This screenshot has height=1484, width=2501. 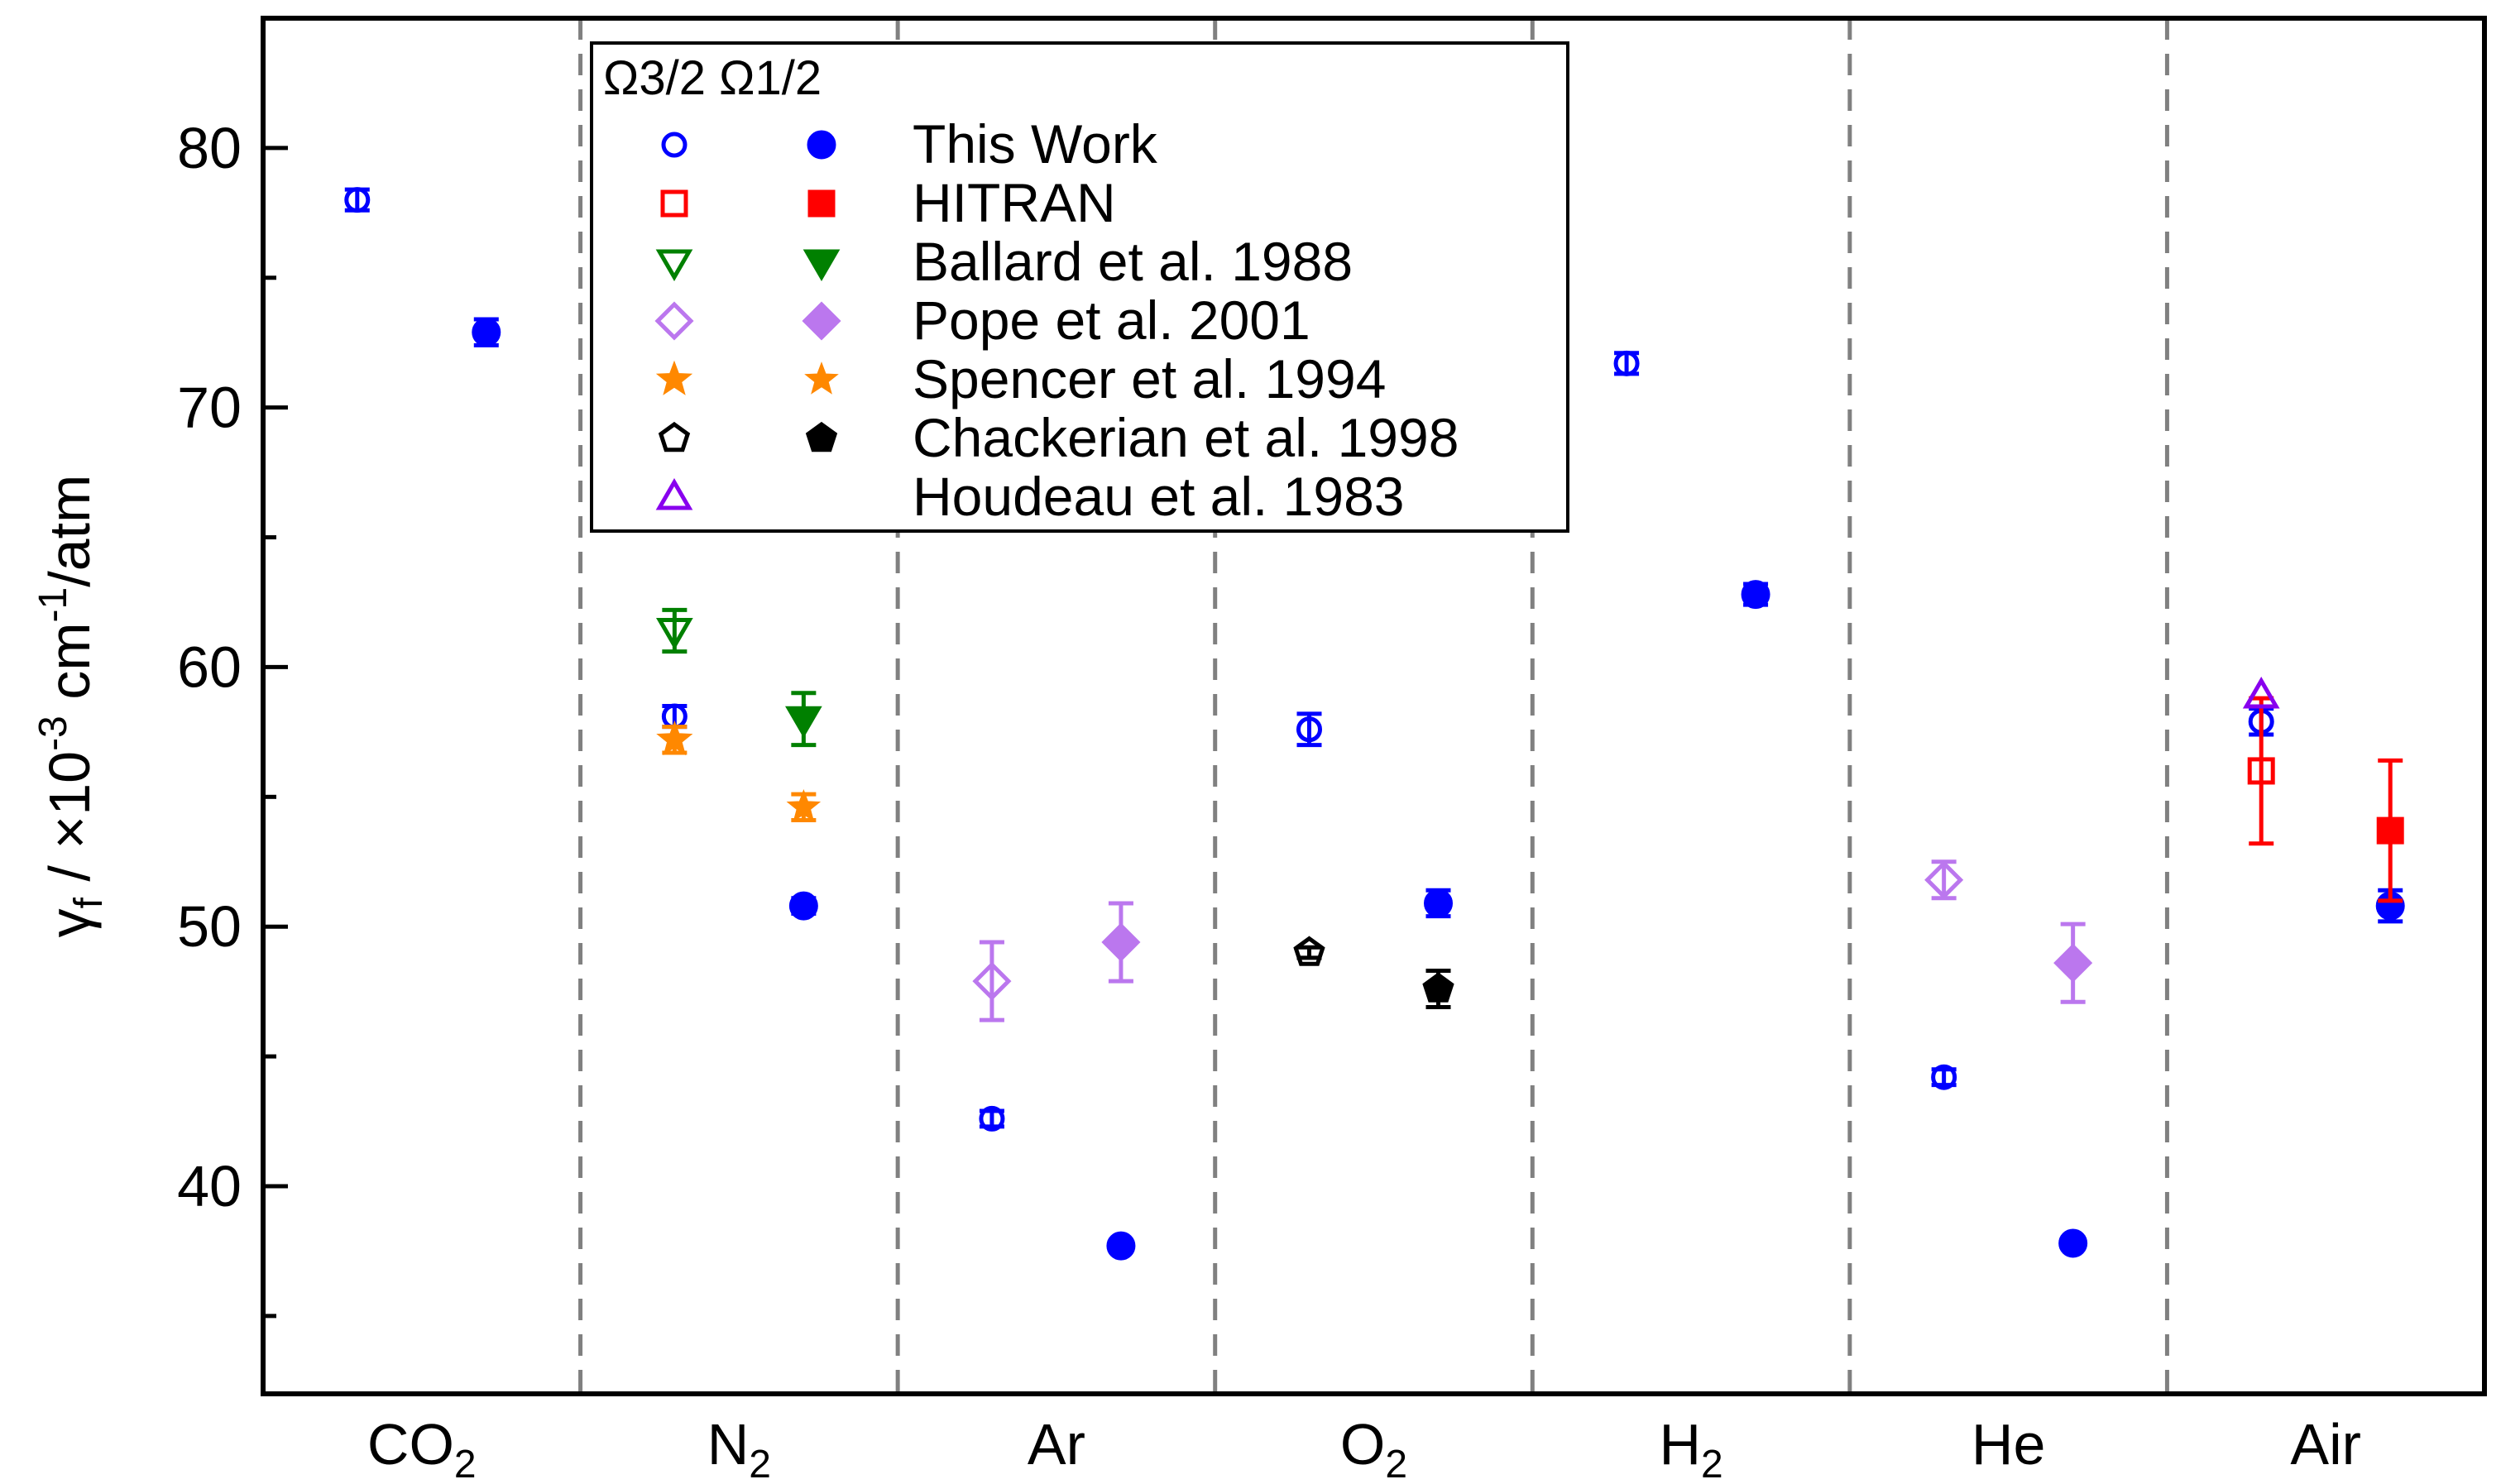 I want to click on y-tick-label: 40, so click(x=209, y=1186).